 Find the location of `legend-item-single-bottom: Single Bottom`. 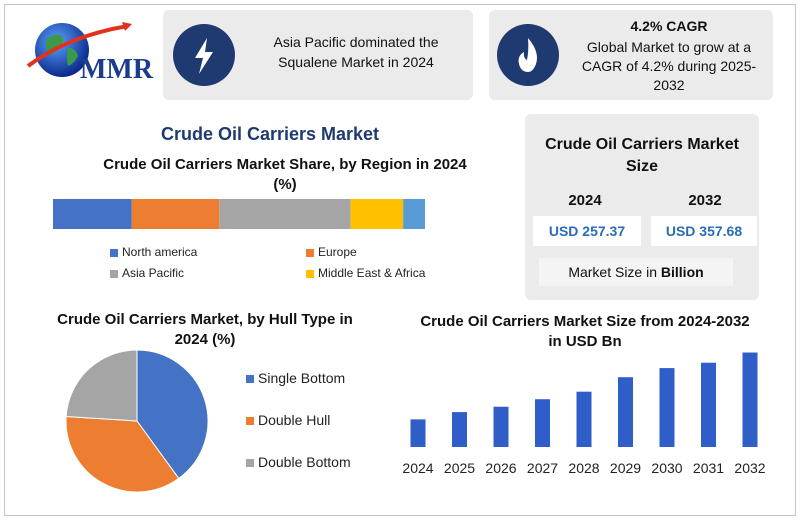

legend-item-single-bottom: Single Bottom is located at coordinates (295, 378).